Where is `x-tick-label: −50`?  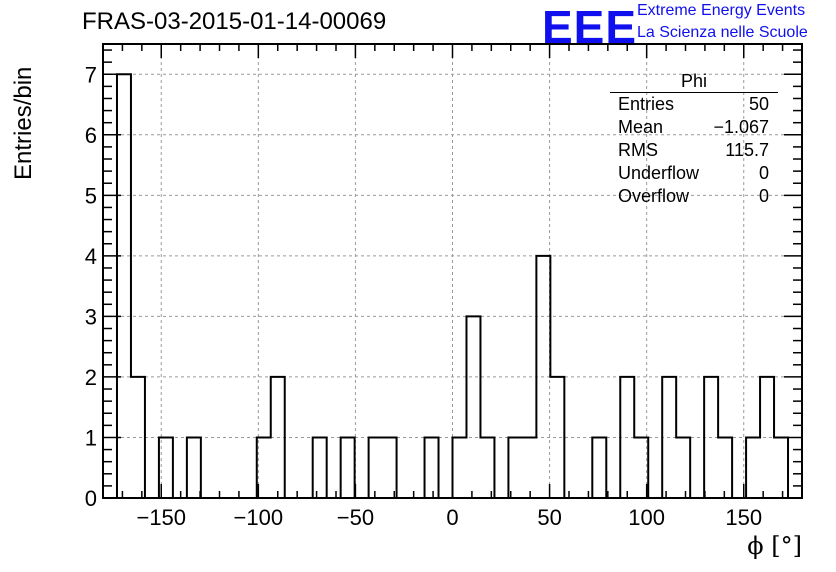
x-tick-label: −50 is located at coordinates (355, 517).